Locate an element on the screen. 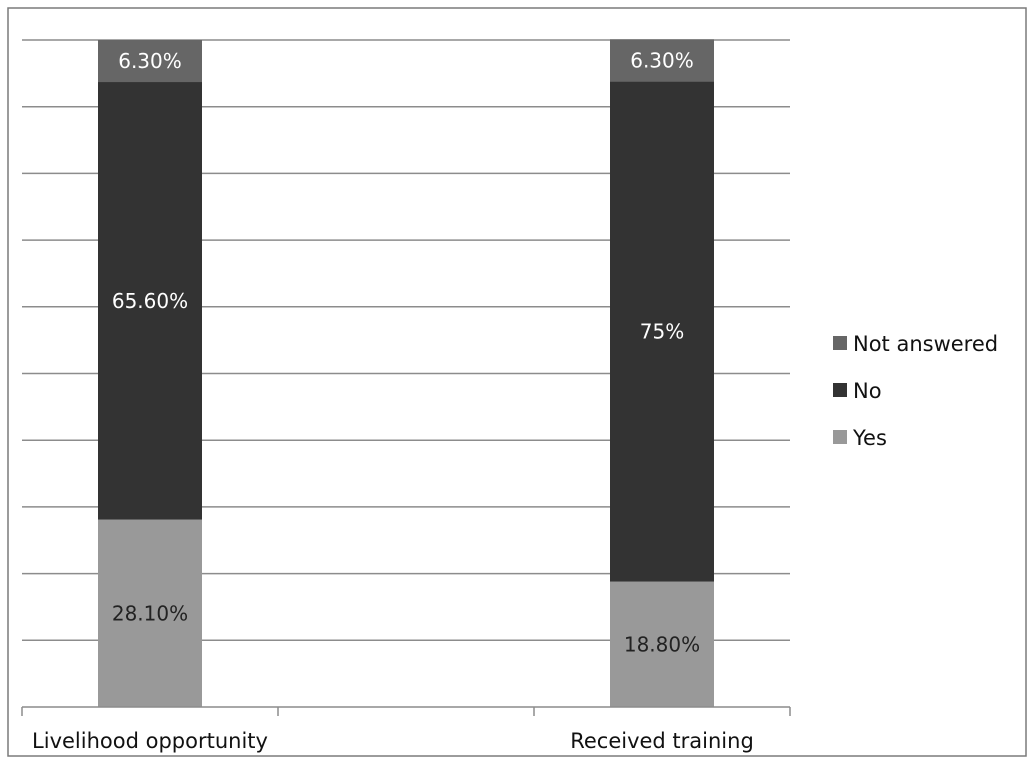 The image size is (1034, 763). legend-label: Yes is located at coordinates (869, 438).